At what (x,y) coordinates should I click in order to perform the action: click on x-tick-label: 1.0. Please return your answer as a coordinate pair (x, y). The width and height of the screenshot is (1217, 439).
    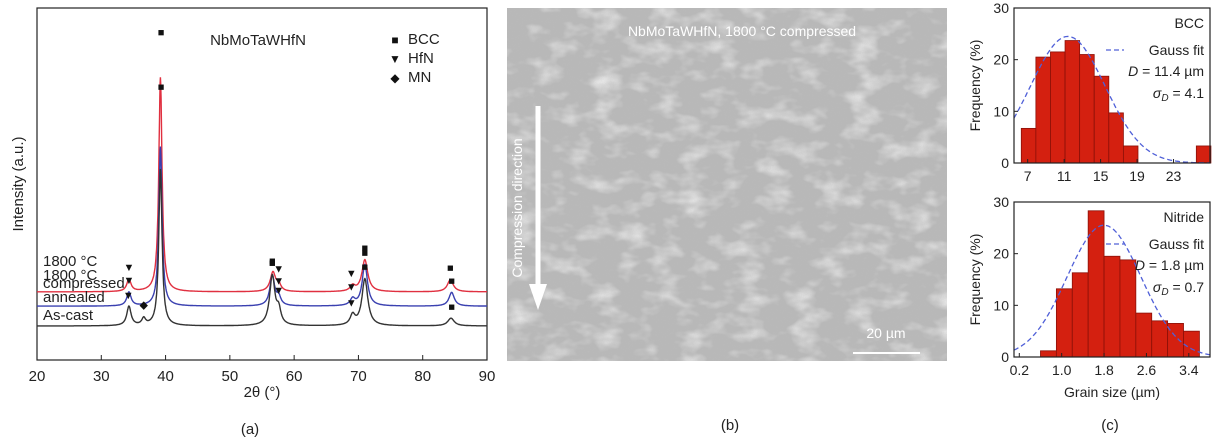
    Looking at the image, I should click on (1062, 370).